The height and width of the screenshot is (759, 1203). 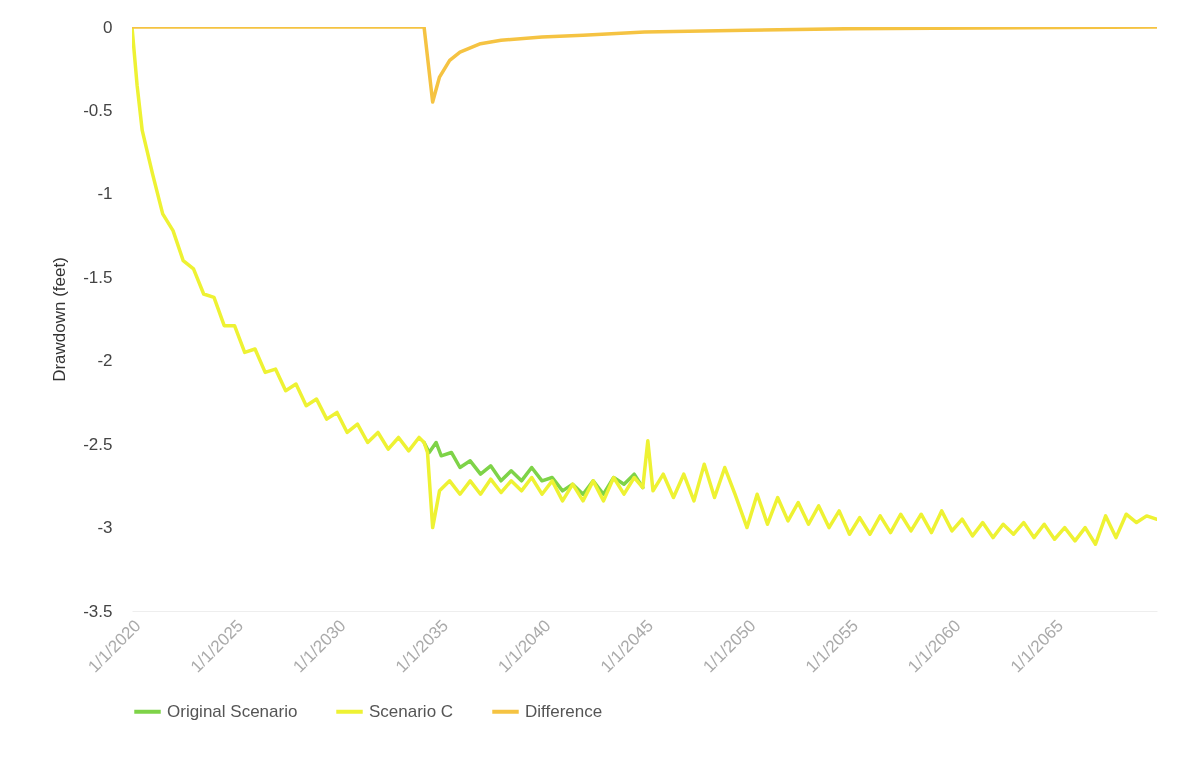 What do you see at coordinates (644, 65) in the screenshot?
I see `line-series` at bounding box center [644, 65].